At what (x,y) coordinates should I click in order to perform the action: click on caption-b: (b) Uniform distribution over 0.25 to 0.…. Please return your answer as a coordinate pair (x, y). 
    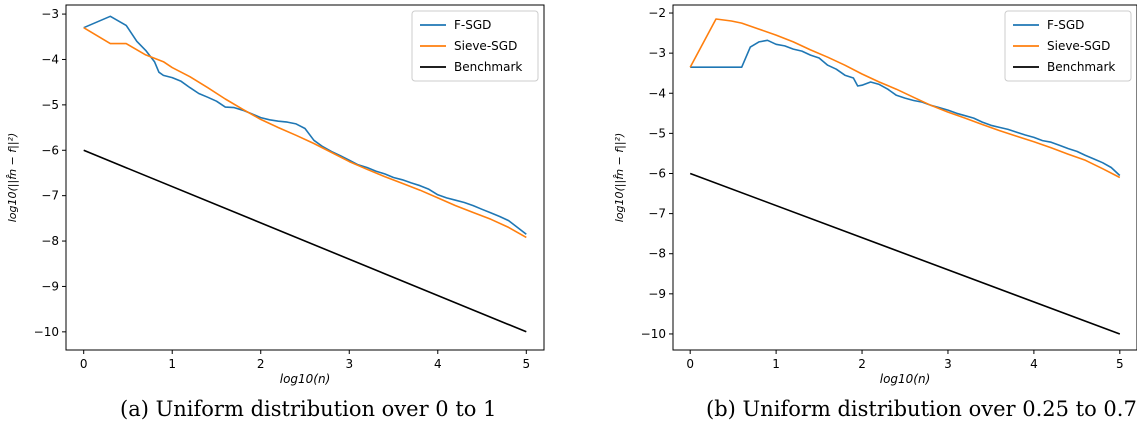
    Looking at the image, I should click on (921, 409).